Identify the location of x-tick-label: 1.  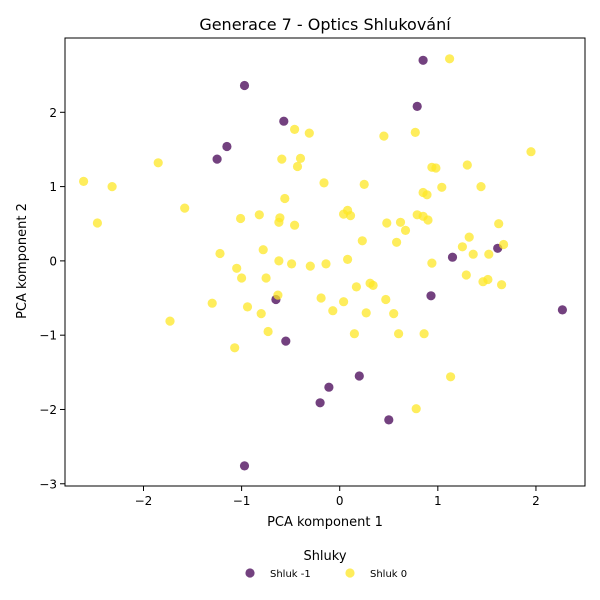
(438, 501).